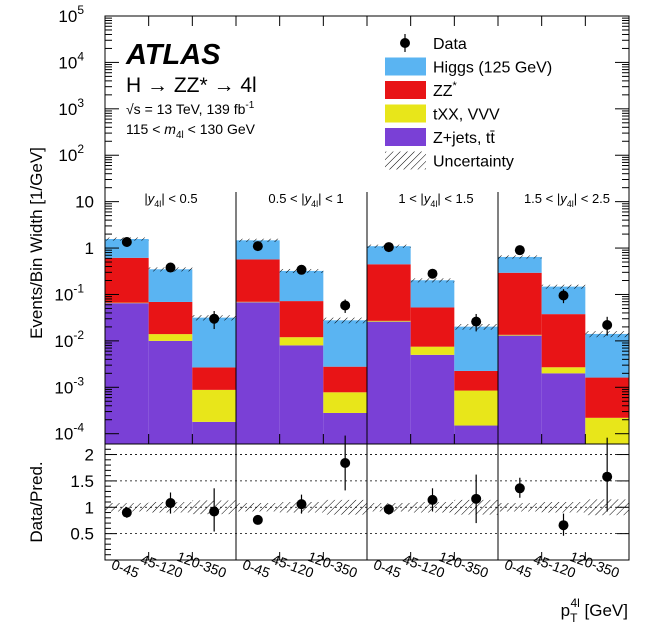 This screenshot has width=664, height=637. What do you see at coordinates (567, 200) in the screenshot?
I see `region-label: 1.5 < |y4l| < 2.5` at bounding box center [567, 200].